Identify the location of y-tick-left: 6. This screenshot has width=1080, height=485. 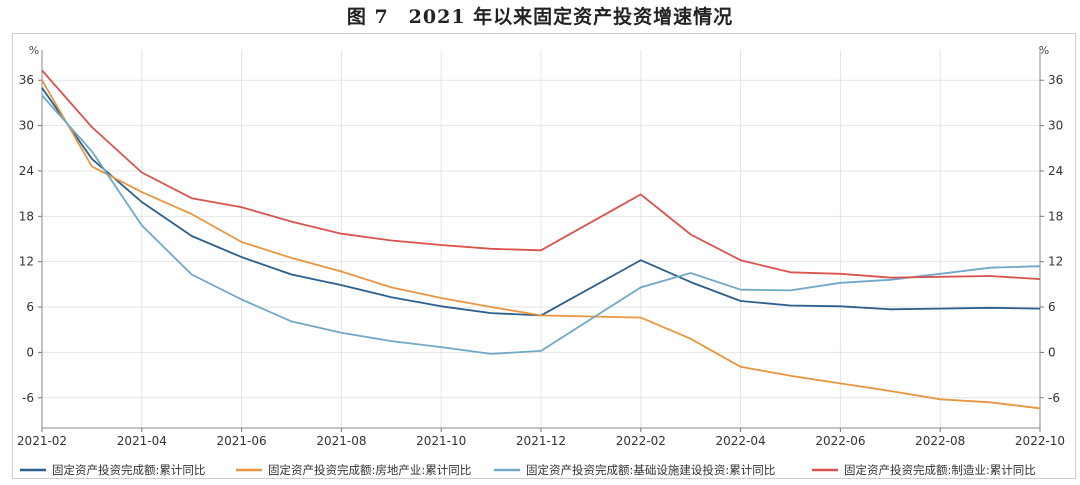
(30, 307).